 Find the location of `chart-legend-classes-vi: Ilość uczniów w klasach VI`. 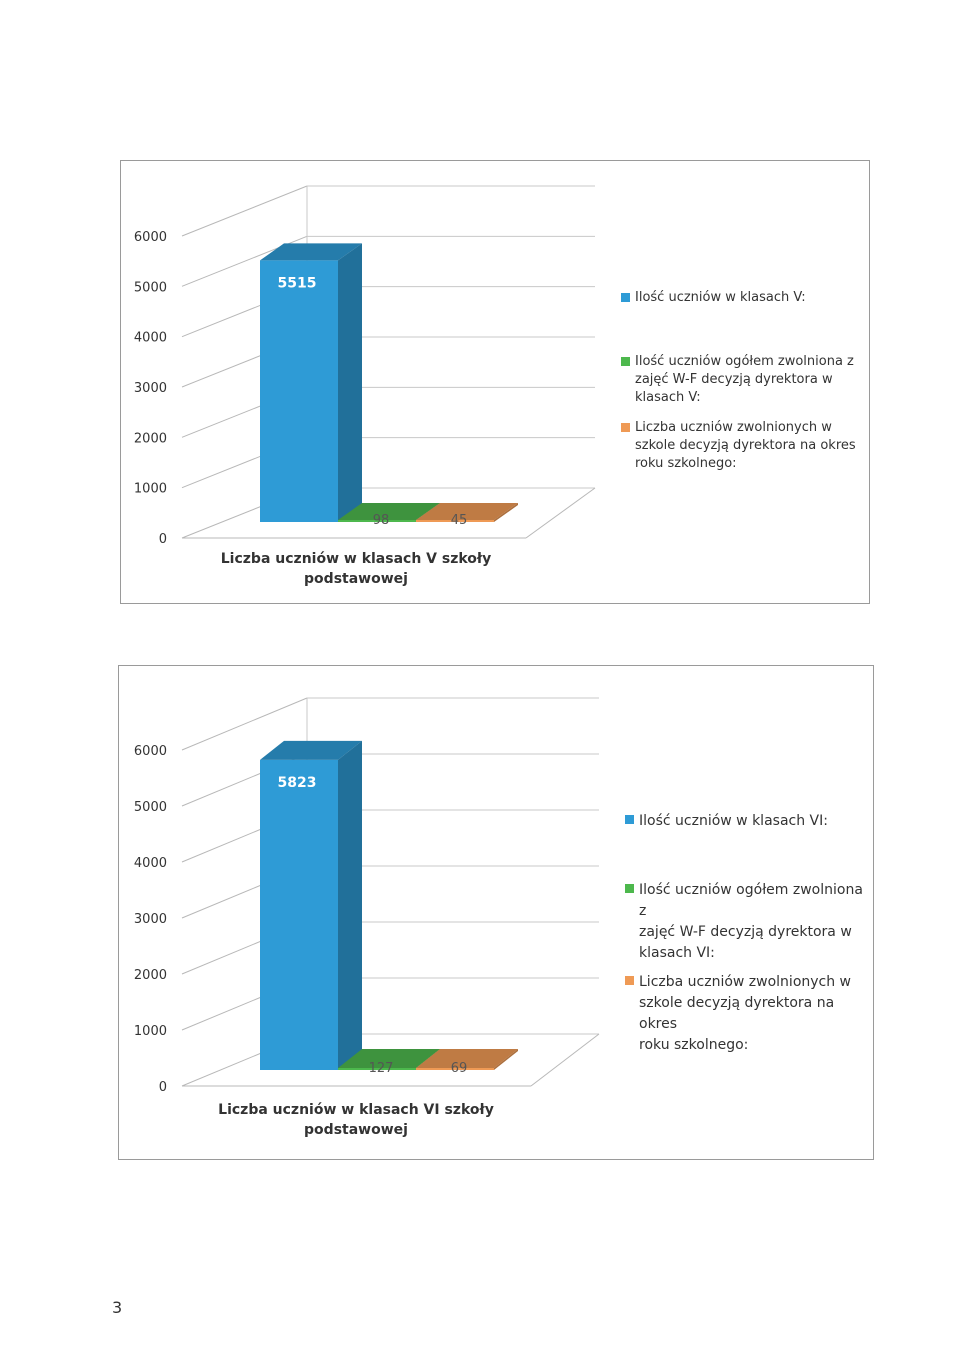

chart-legend-classes-vi: Ilość uczniów w klasach VI is located at coordinates (747, 939).